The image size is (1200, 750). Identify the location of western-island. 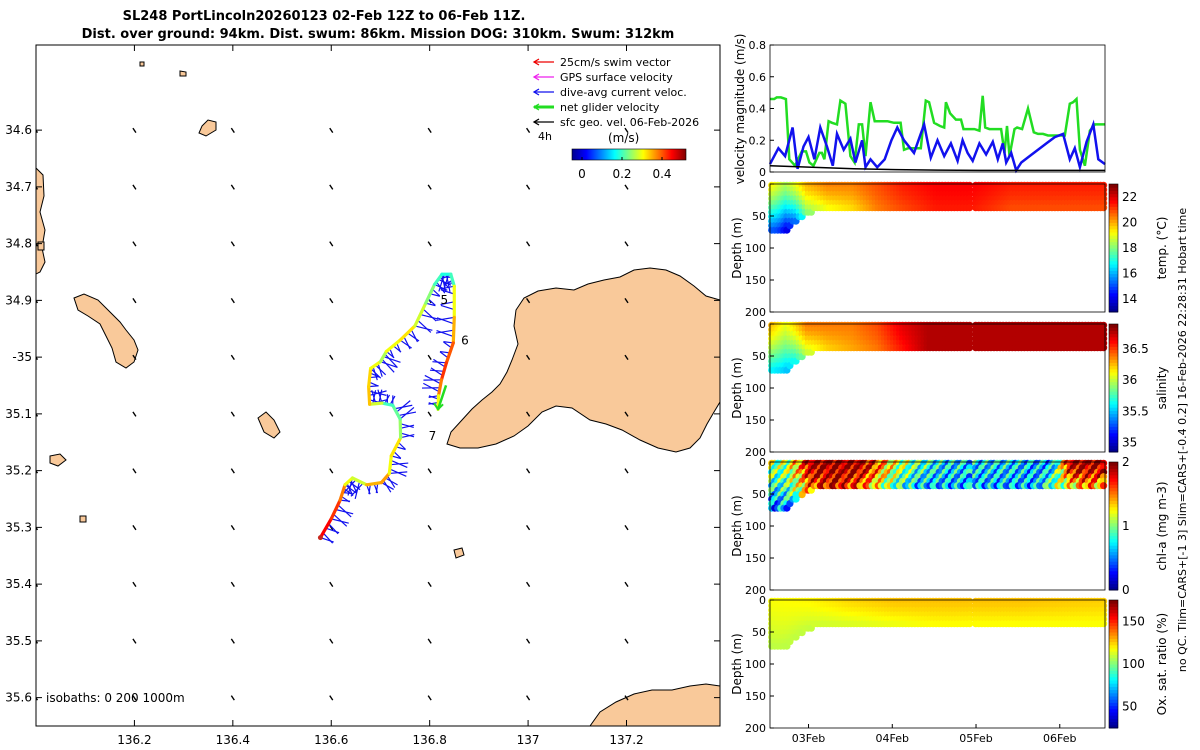
(106, 331).